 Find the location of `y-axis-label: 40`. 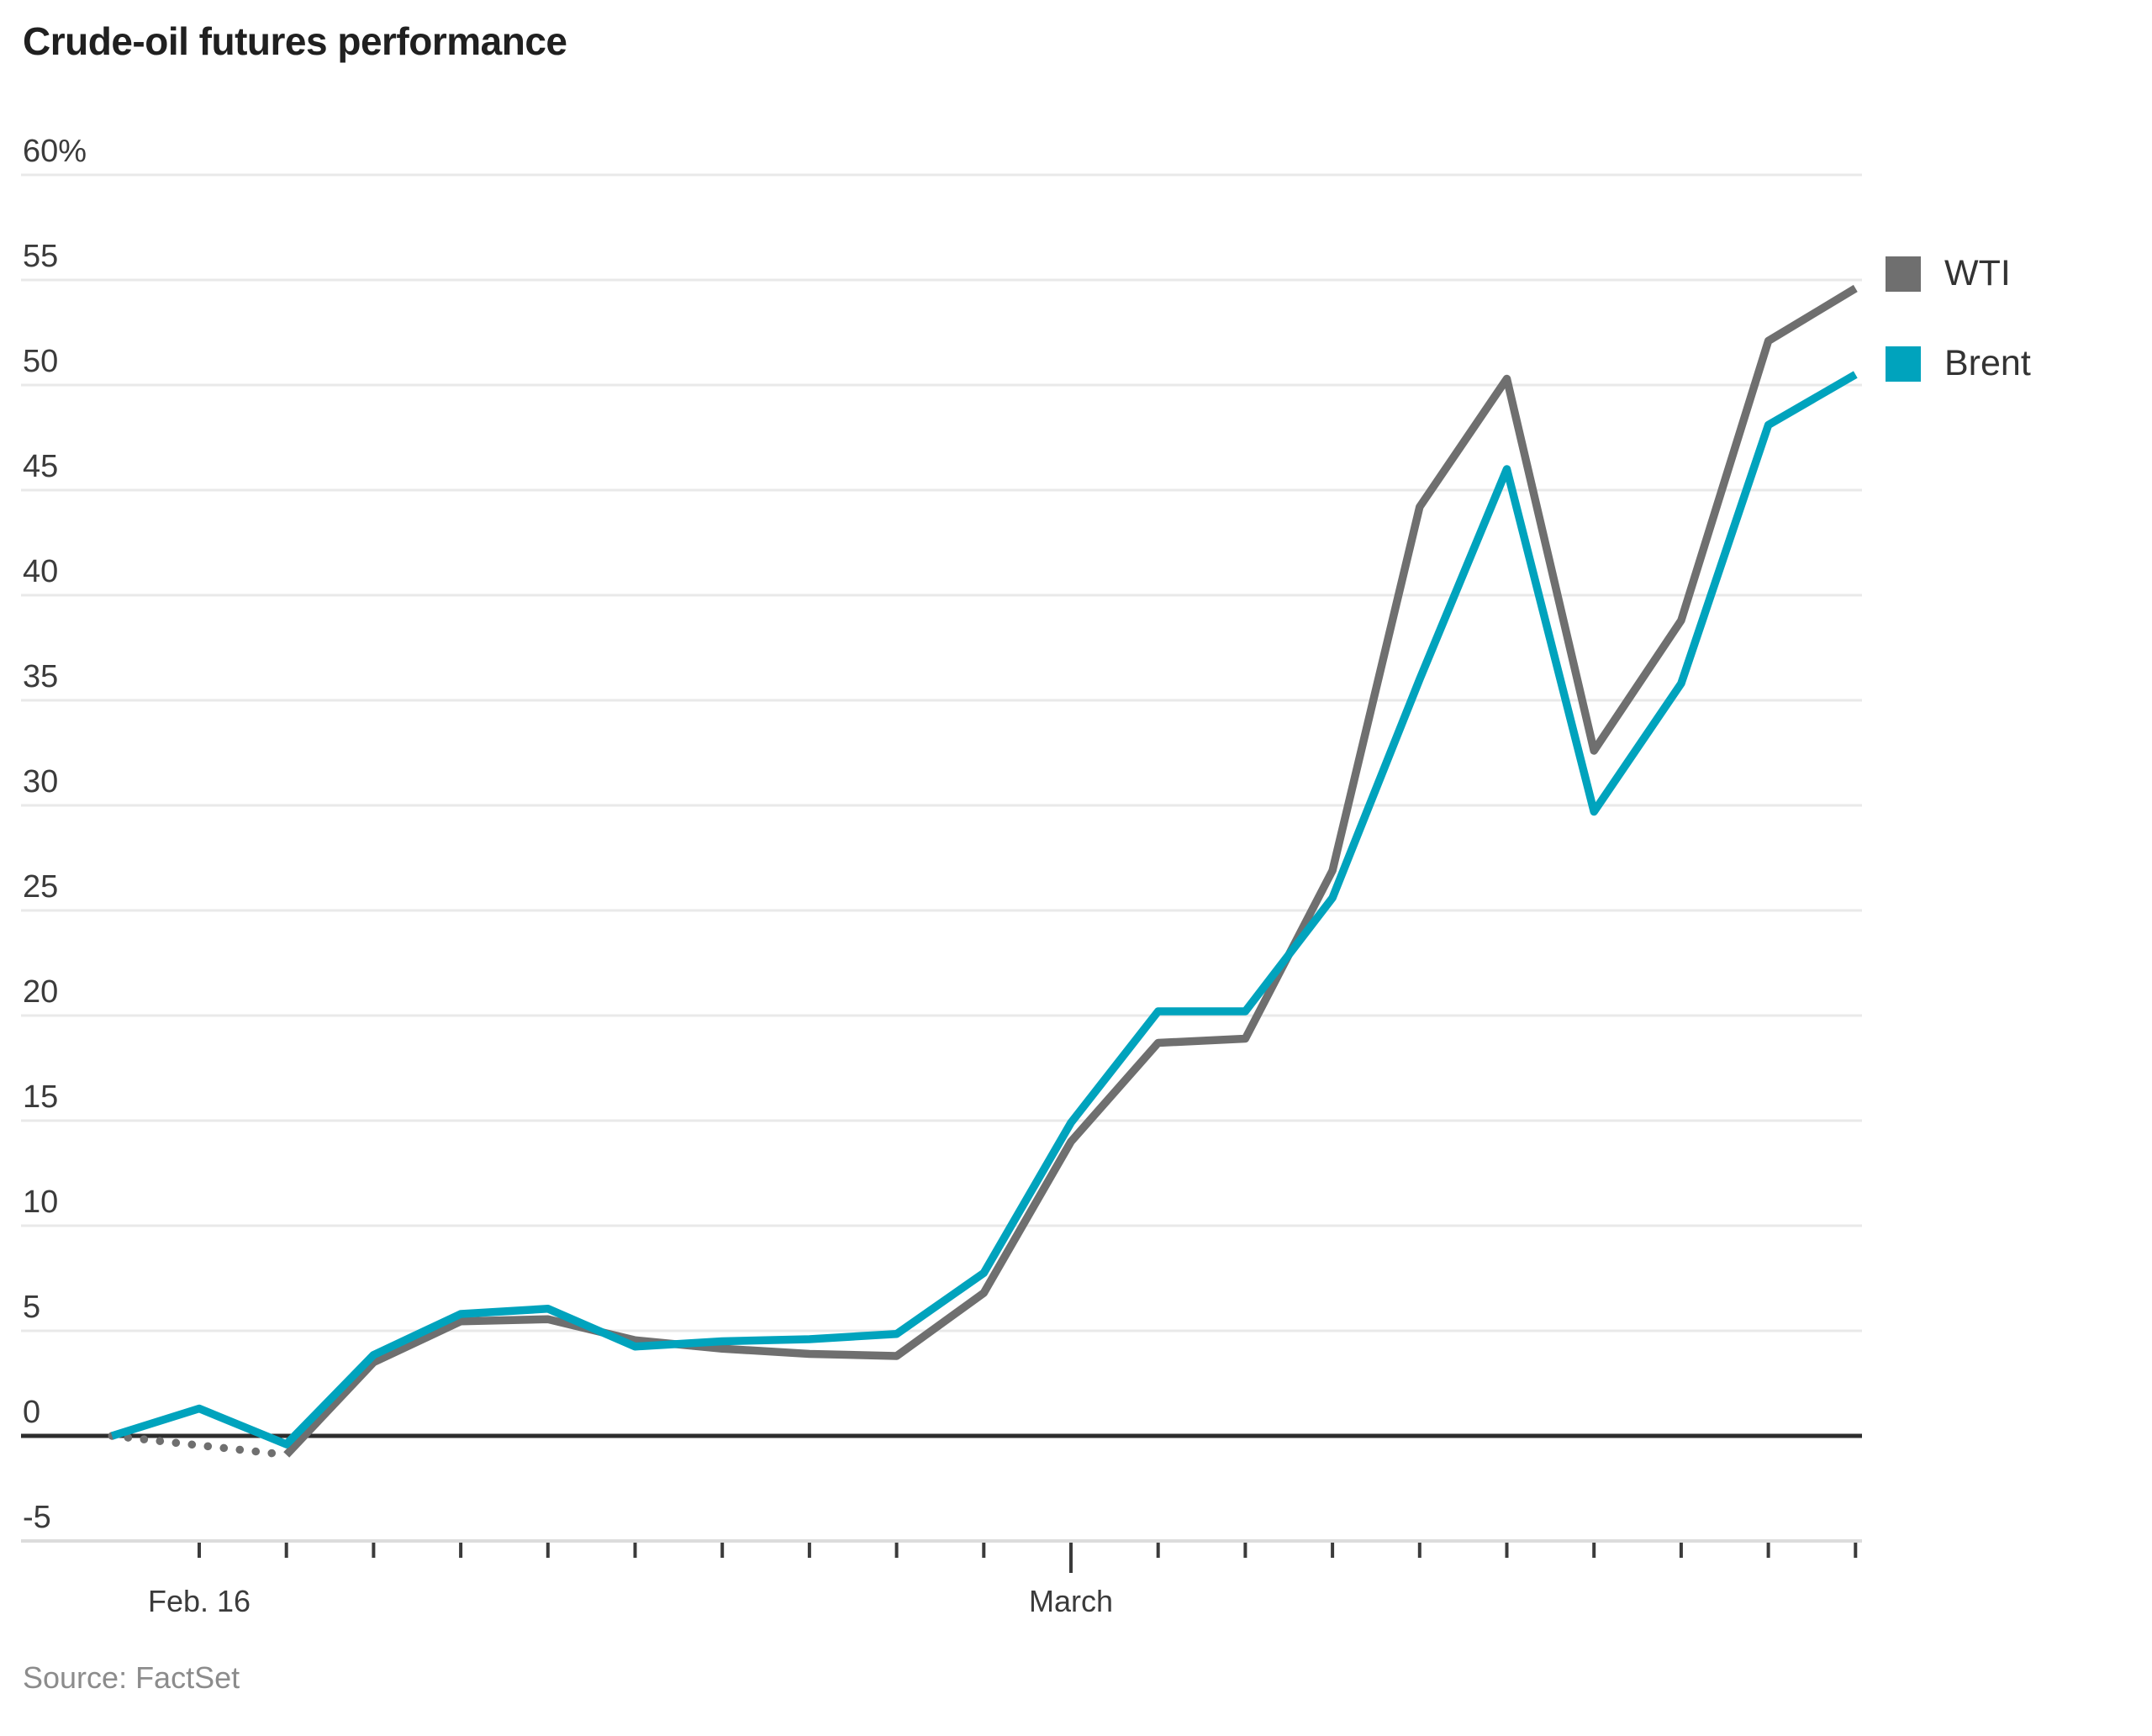

y-axis-label: 40 is located at coordinates (40, 571).